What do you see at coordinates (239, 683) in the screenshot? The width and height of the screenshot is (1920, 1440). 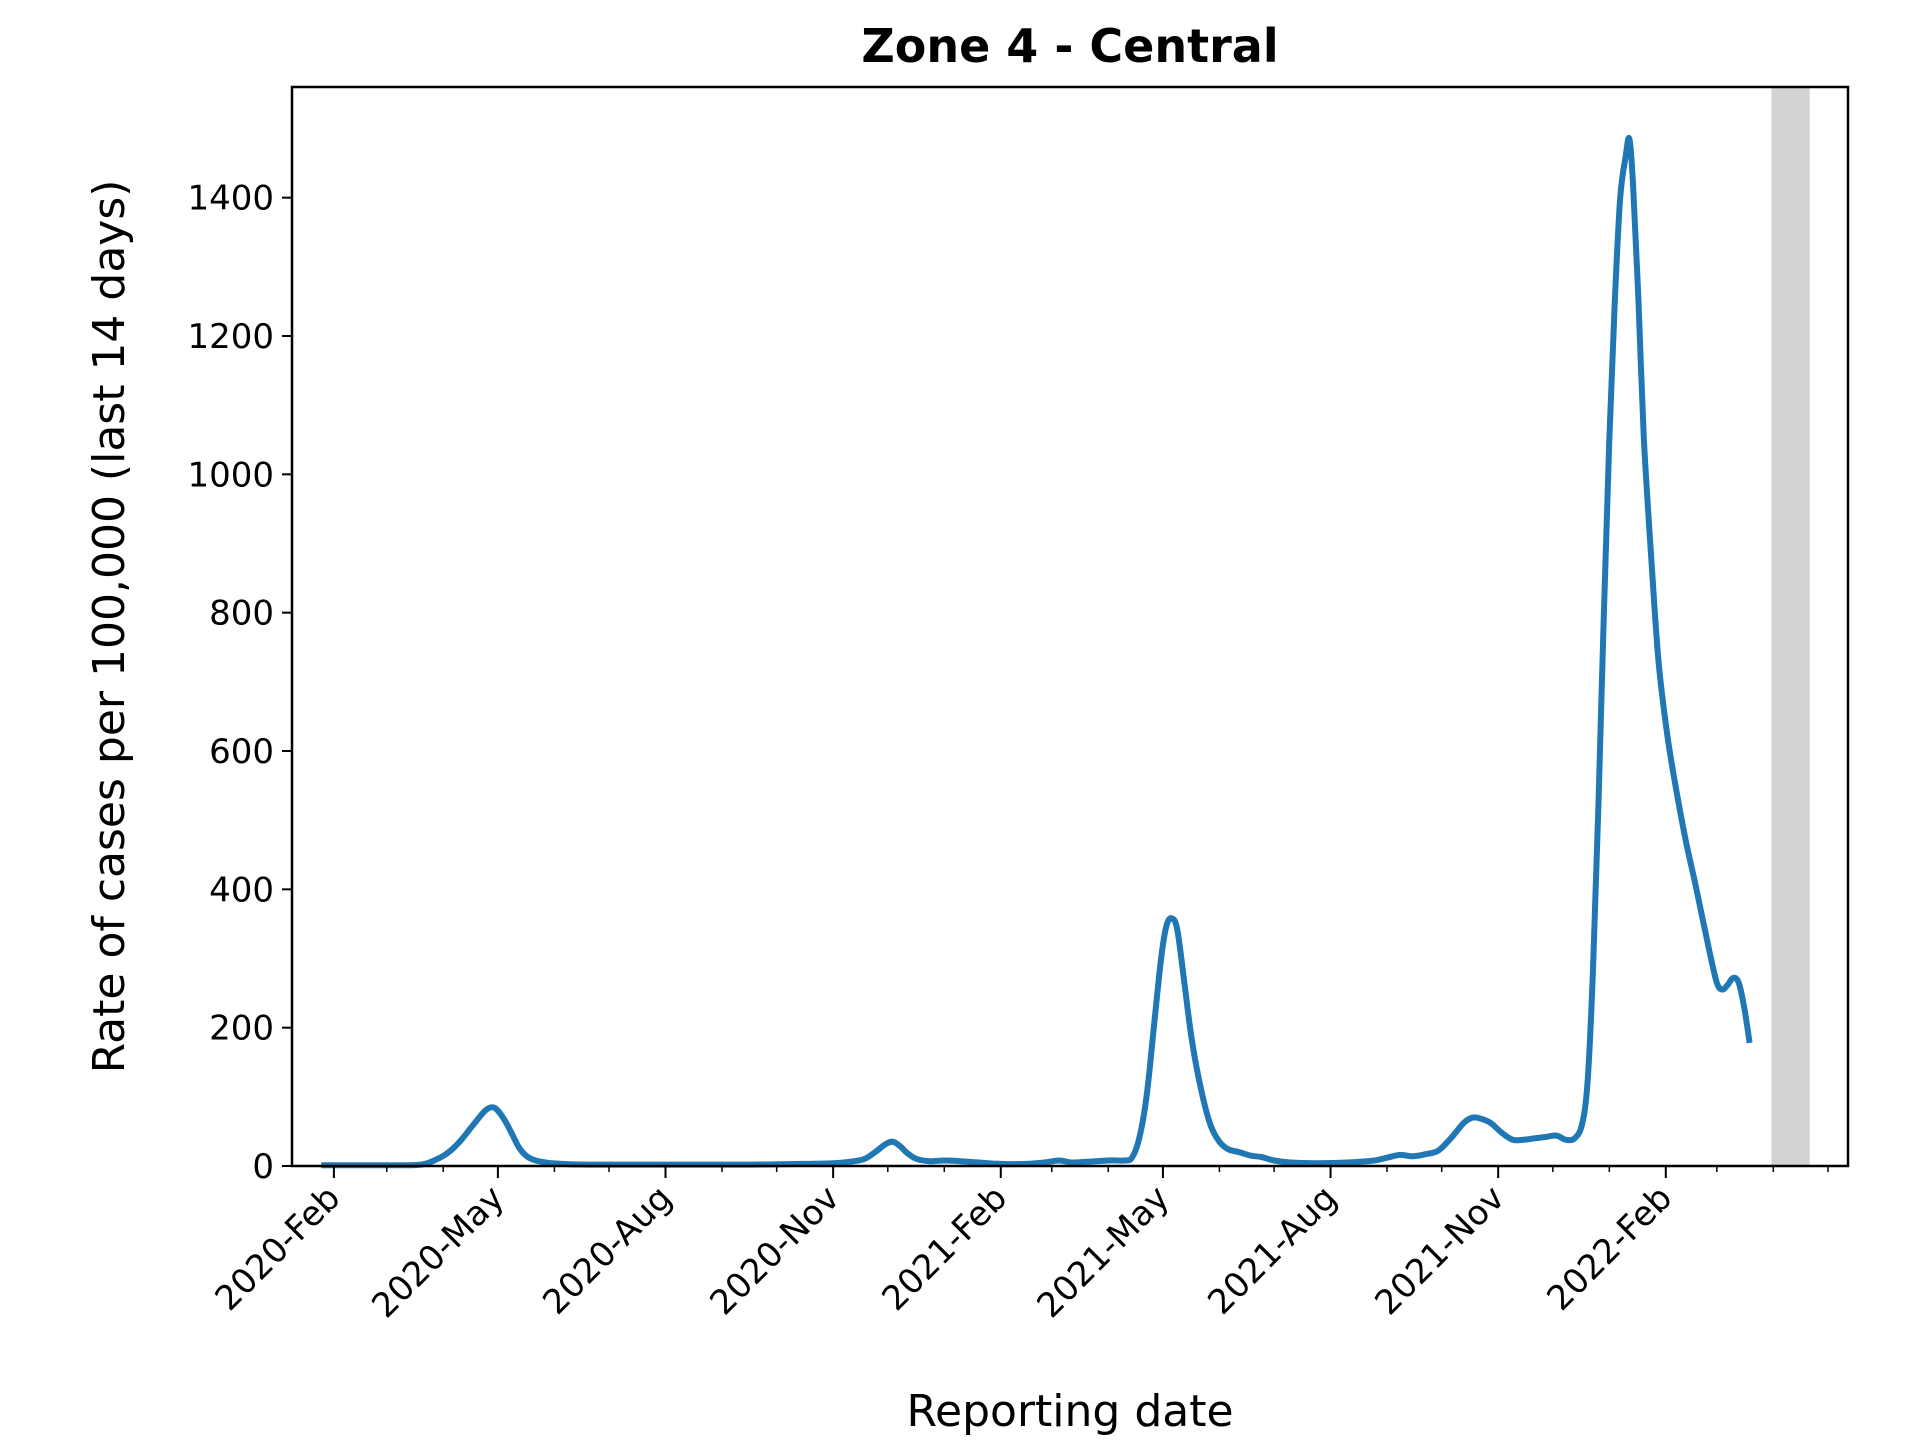 I see `y-axis: 0 200 400 600 800 1000 1200 1400` at bounding box center [239, 683].